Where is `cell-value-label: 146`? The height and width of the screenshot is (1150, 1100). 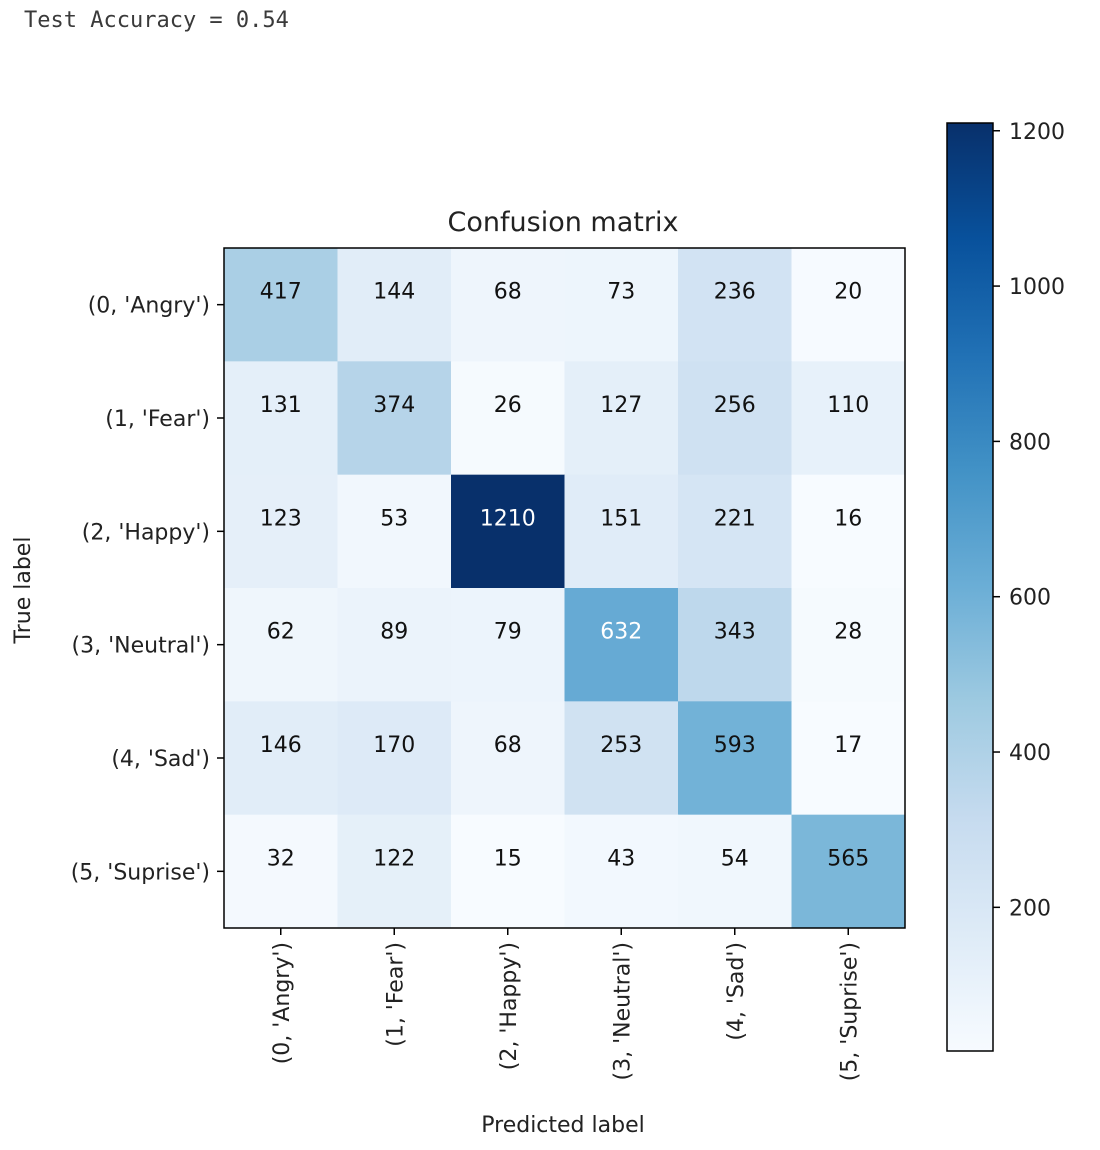 cell-value-label: 146 is located at coordinates (281, 745).